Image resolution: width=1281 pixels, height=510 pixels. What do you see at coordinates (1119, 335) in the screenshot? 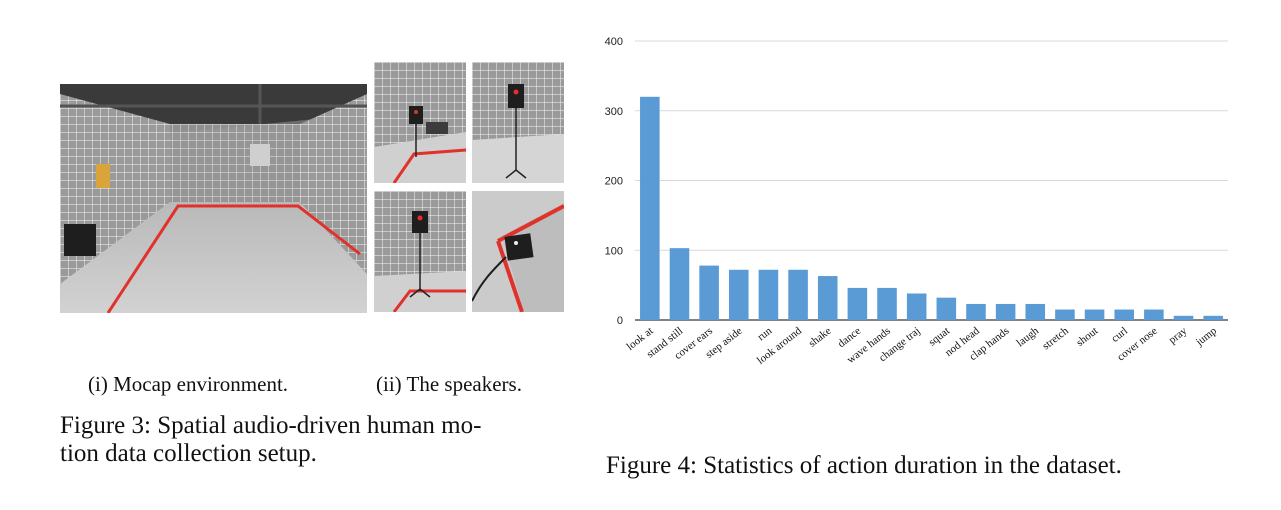
I see `x-tick-label: curl` at bounding box center [1119, 335].